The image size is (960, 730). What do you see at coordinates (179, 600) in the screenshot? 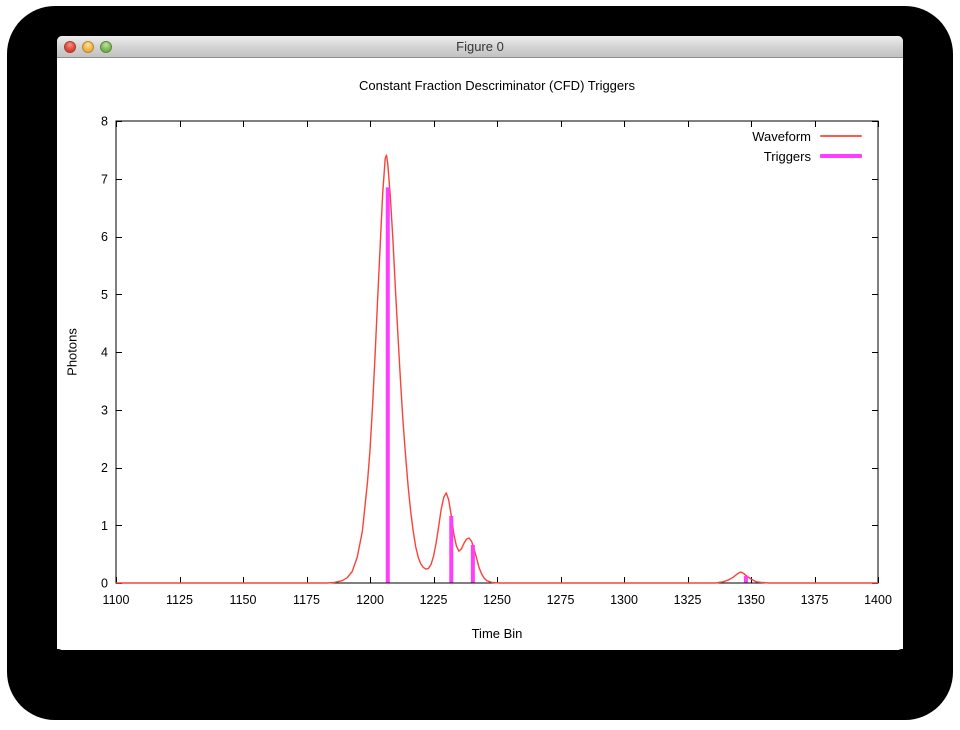
I see `x-tick-label: 1125` at bounding box center [179, 600].